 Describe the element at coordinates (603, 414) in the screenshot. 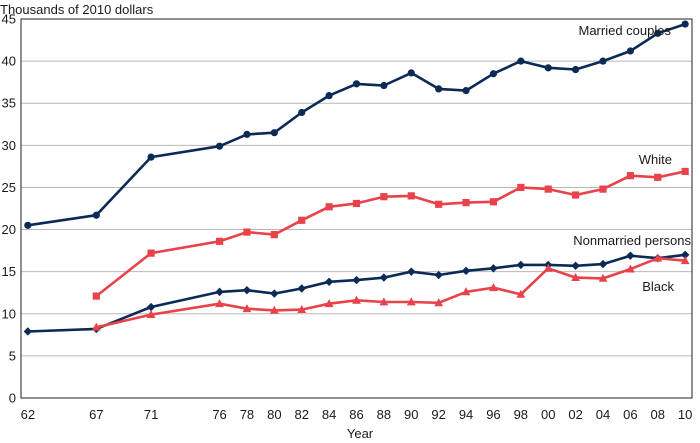

I see `x-tick-label: 04` at that location.